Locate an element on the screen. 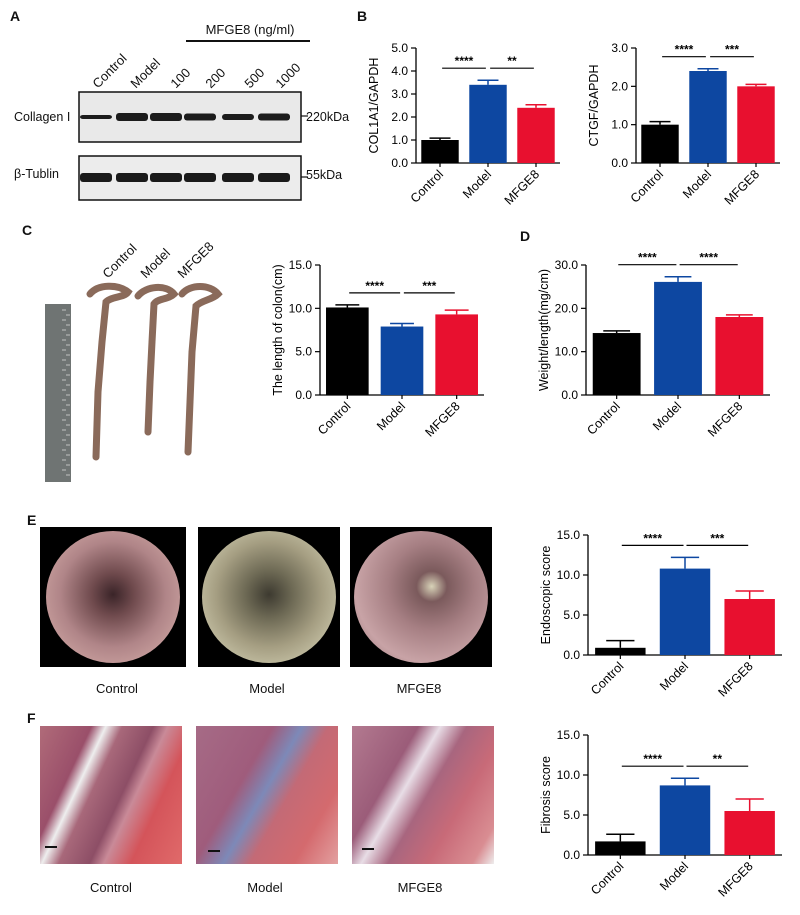 This screenshot has height=915, width=800. colon-label: Control is located at coordinates (119, 260).